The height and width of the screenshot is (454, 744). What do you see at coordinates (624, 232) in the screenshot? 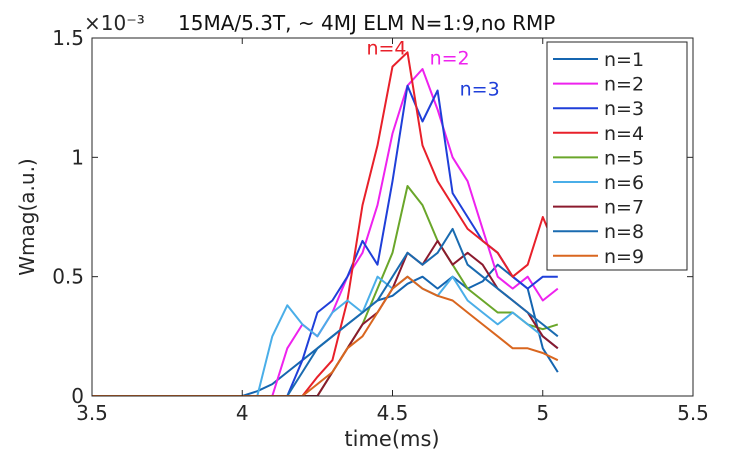
I see `legend-label: n=8` at bounding box center [624, 232].